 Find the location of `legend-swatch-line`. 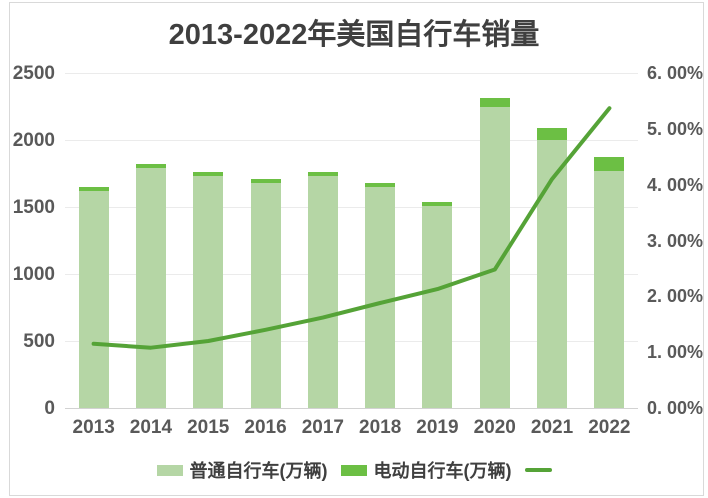

legend-swatch-line is located at coordinates (538, 470).